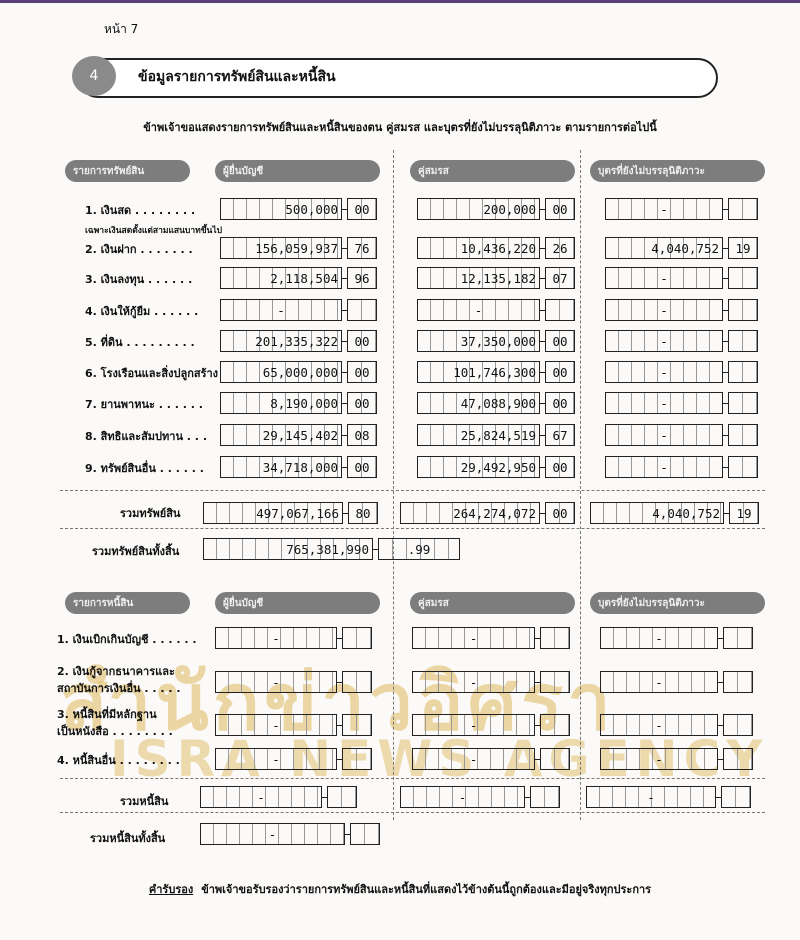  What do you see at coordinates (496, 209) in the screenshot?
I see `asset-field-spouse: 200,000 00` at bounding box center [496, 209].